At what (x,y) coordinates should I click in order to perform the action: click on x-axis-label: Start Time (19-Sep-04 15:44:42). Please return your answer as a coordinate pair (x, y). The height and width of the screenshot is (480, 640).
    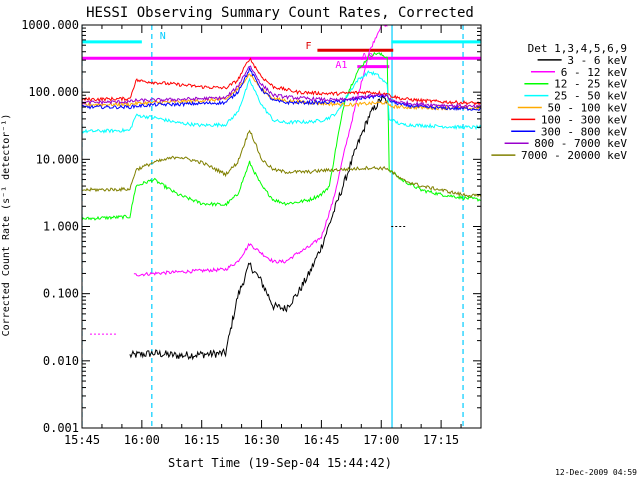
    Looking at the image, I should click on (280, 463).